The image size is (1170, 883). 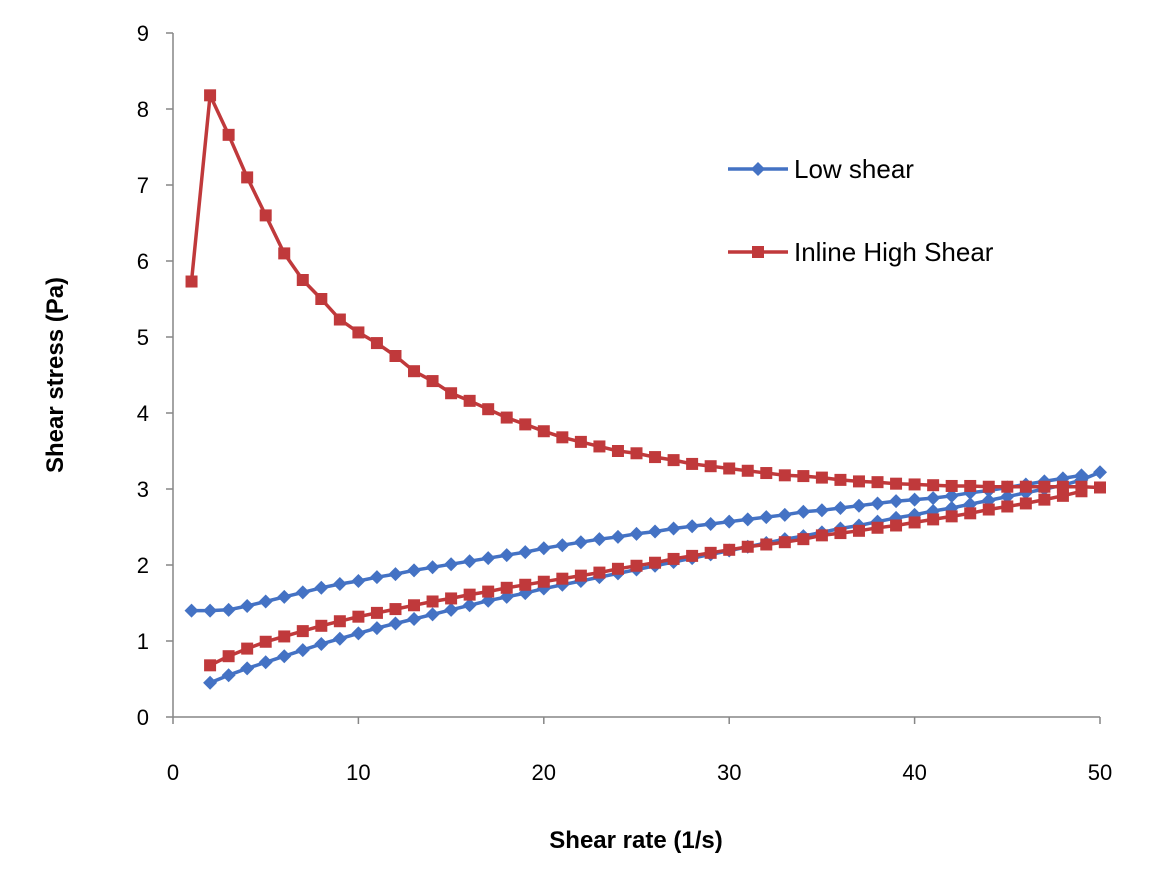 I want to click on legend-label: Low shear, so click(x=854, y=169).